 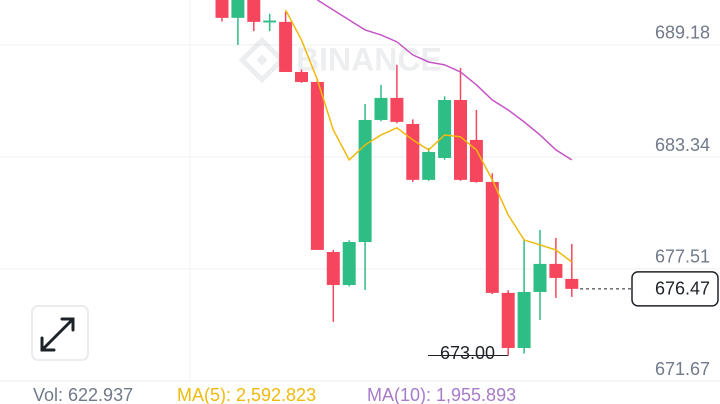 What do you see at coordinates (682, 289) in the screenshot?
I see `last-price-label: 676.47` at bounding box center [682, 289].